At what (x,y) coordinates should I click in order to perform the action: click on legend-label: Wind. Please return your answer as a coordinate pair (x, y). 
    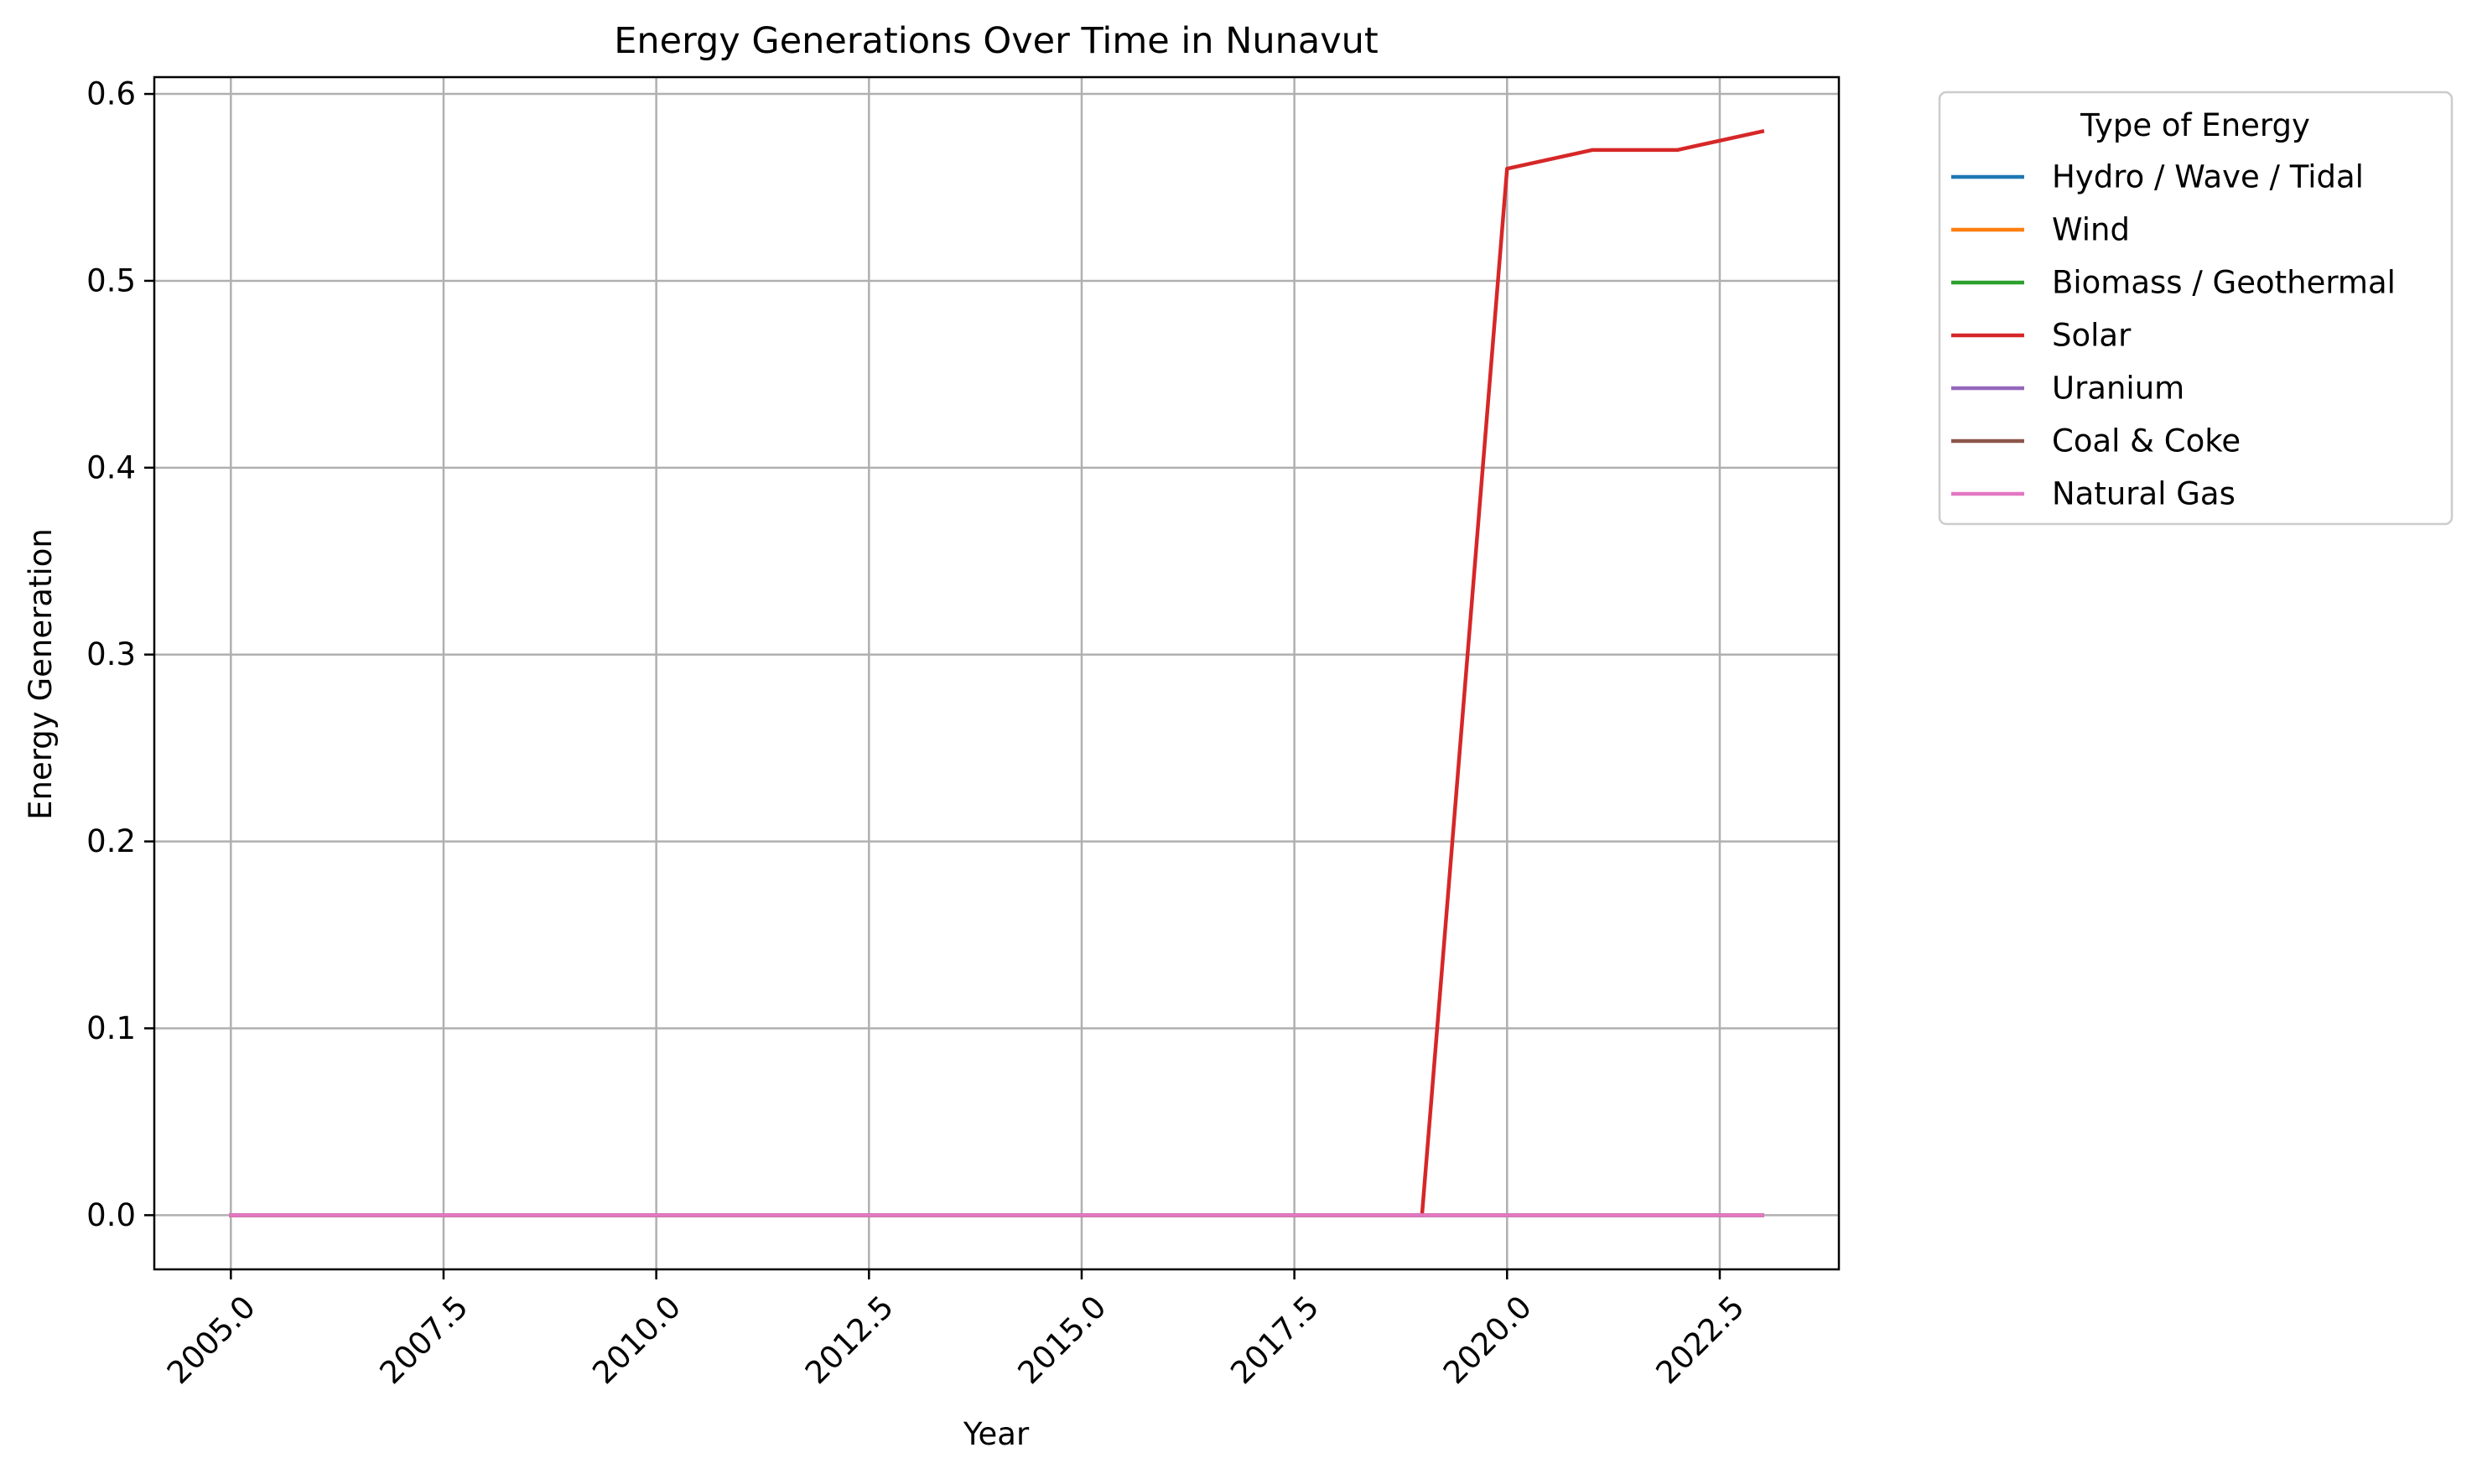
    Looking at the image, I should click on (2091, 230).